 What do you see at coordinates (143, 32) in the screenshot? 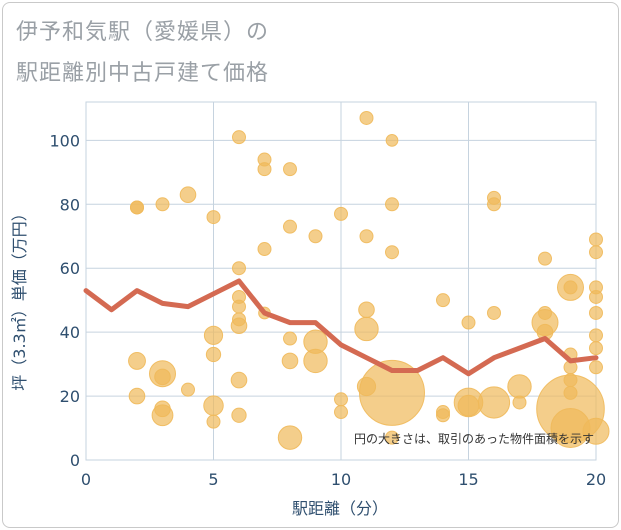
I see `chart-title-line1: 伊予和気駅（愛媛県）の` at bounding box center [143, 32].